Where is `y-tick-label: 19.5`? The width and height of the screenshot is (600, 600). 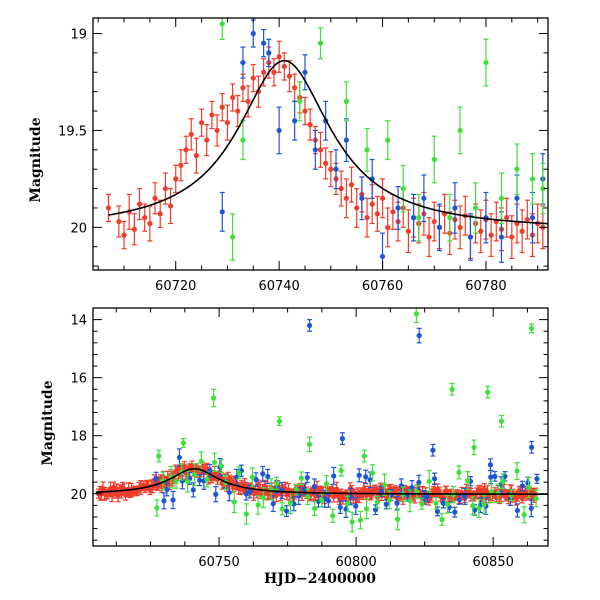 y-tick-label: 19.5 is located at coordinates (72, 131).